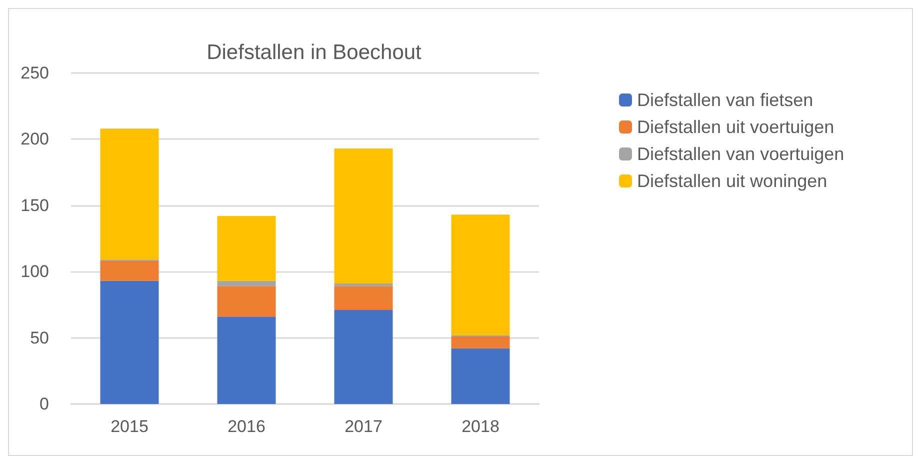 The height and width of the screenshot is (456, 913). What do you see at coordinates (34, 272) in the screenshot?
I see `y-tick-label: 100` at bounding box center [34, 272].